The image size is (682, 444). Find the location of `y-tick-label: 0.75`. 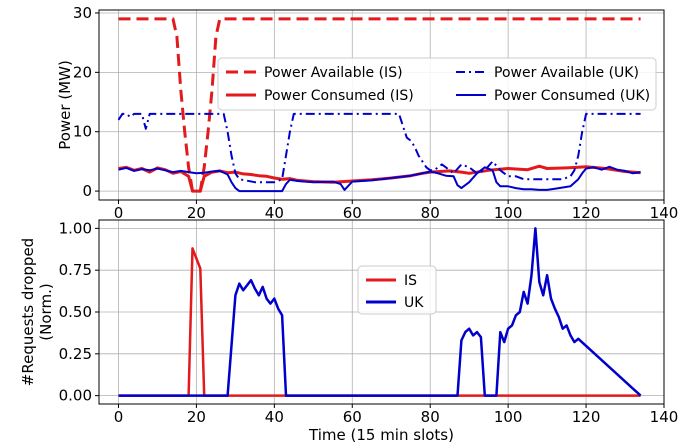

y-tick-label: 0.75 is located at coordinates (75, 270).